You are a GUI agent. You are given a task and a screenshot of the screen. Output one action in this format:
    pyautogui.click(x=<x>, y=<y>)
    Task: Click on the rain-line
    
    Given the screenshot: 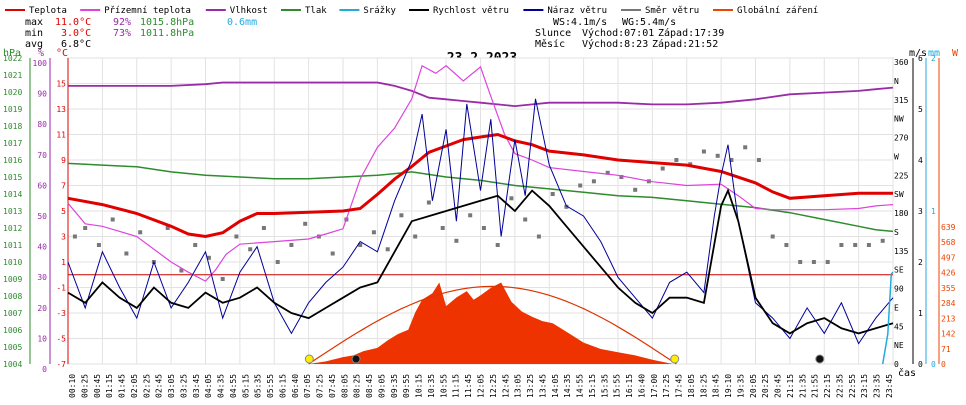 What is the action you would take?
    pyautogui.click(x=887, y=318)
    